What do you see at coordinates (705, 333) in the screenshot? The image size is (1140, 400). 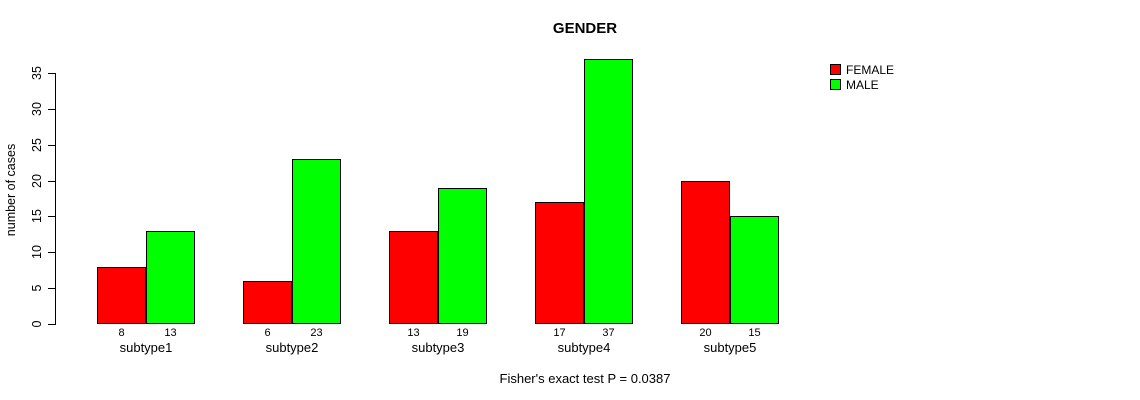 I see `bar-value-label: 20` at bounding box center [705, 333].